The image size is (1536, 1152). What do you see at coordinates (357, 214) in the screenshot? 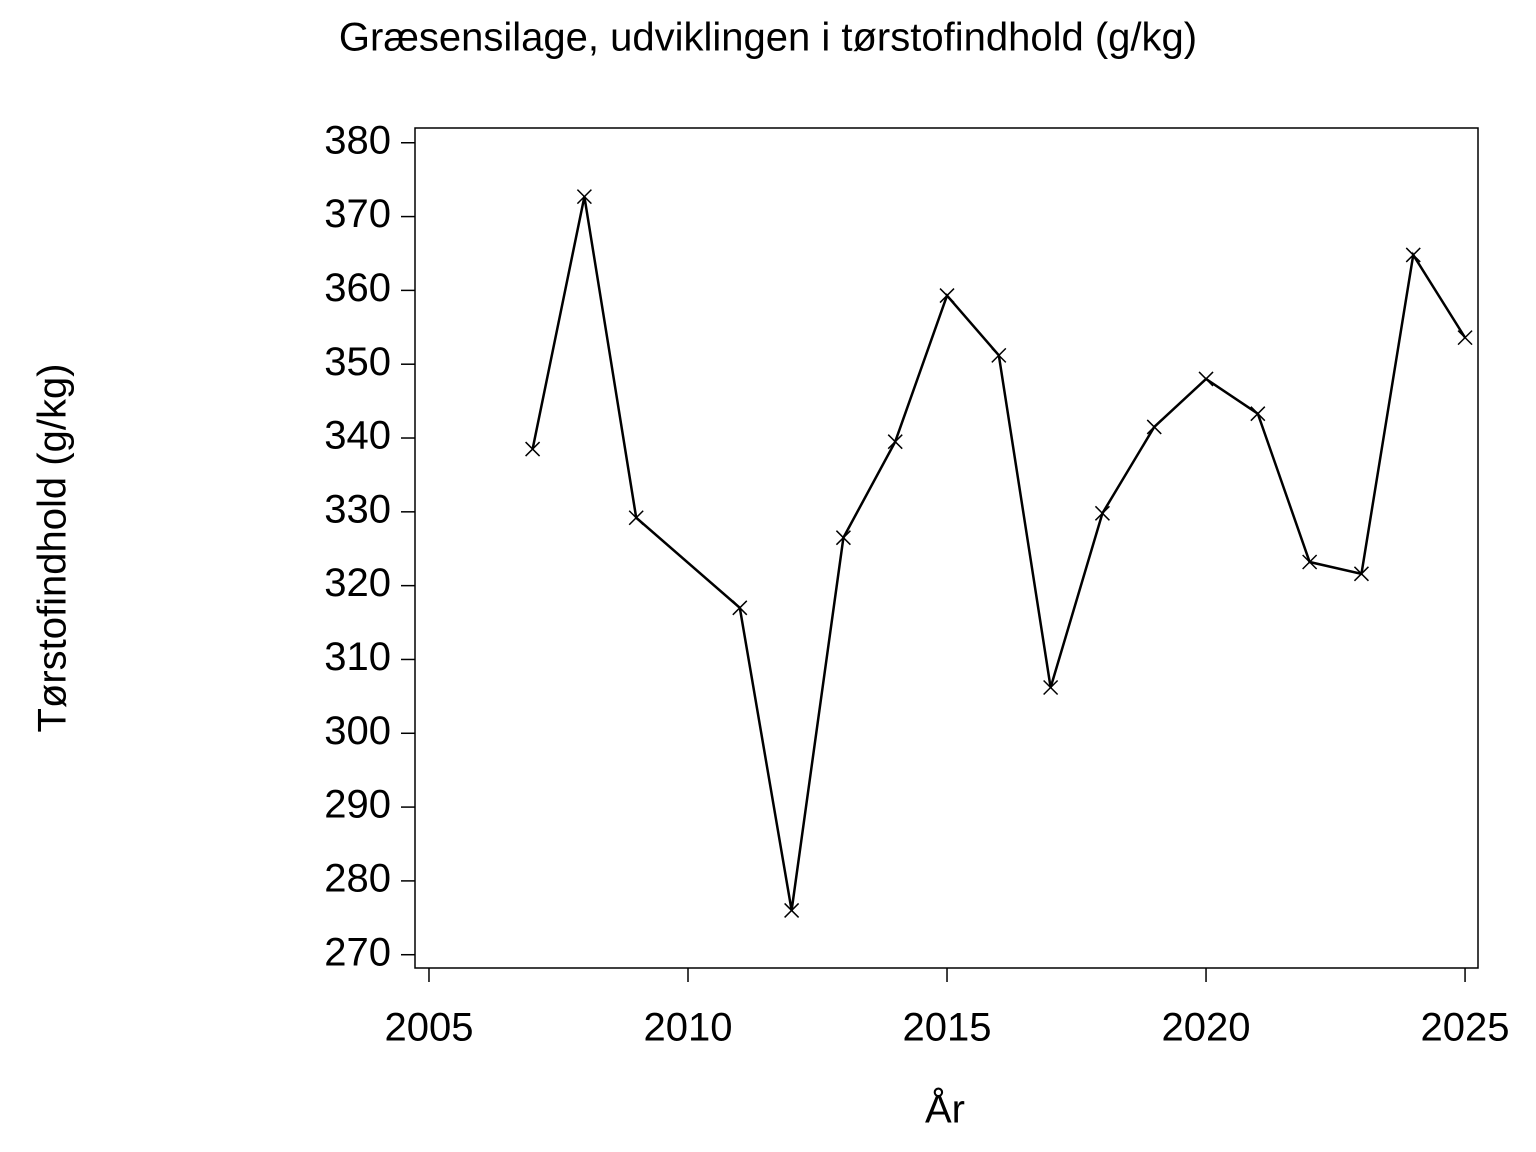
I see `y-tick-label: 370` at bounding box center [357, 214].